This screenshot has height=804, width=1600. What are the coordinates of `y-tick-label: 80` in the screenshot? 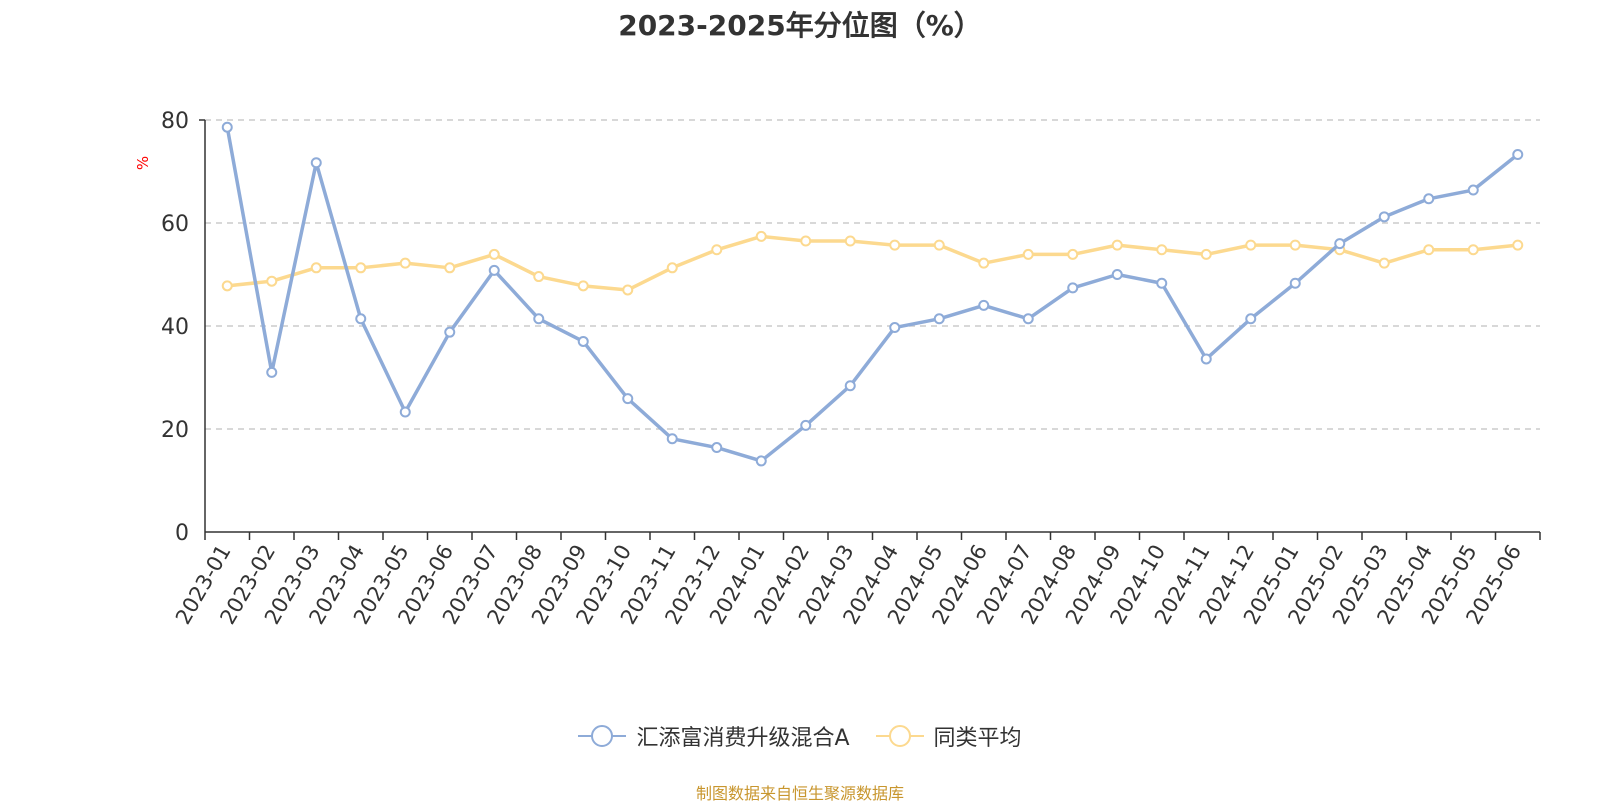 It's located at (175, 121).